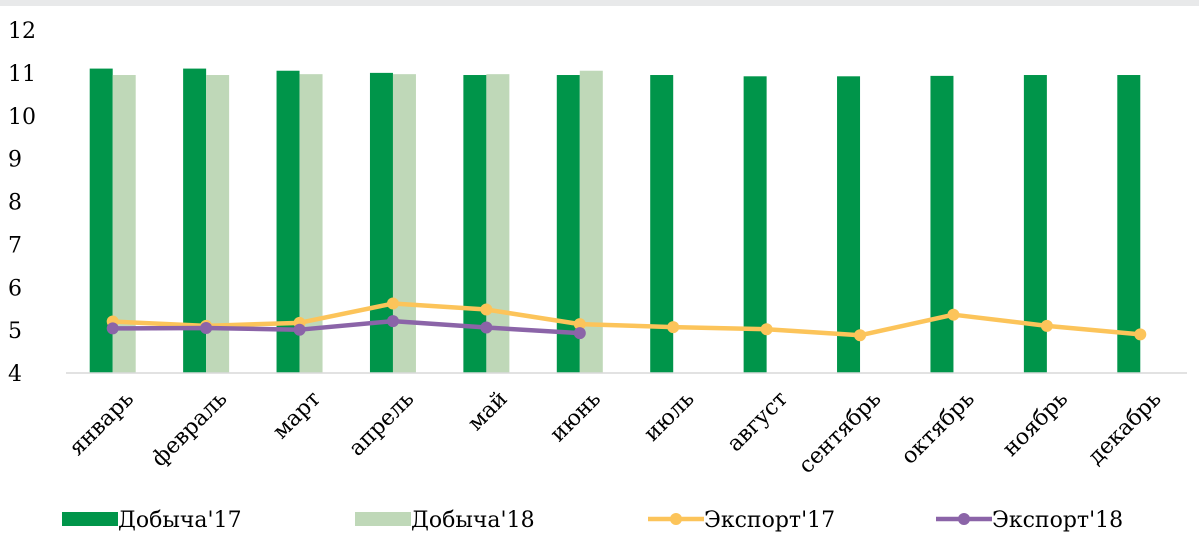 The height and width of the screenshot is (542, 1199). I want to click on y-tick-label: 8, so click(15, 203).